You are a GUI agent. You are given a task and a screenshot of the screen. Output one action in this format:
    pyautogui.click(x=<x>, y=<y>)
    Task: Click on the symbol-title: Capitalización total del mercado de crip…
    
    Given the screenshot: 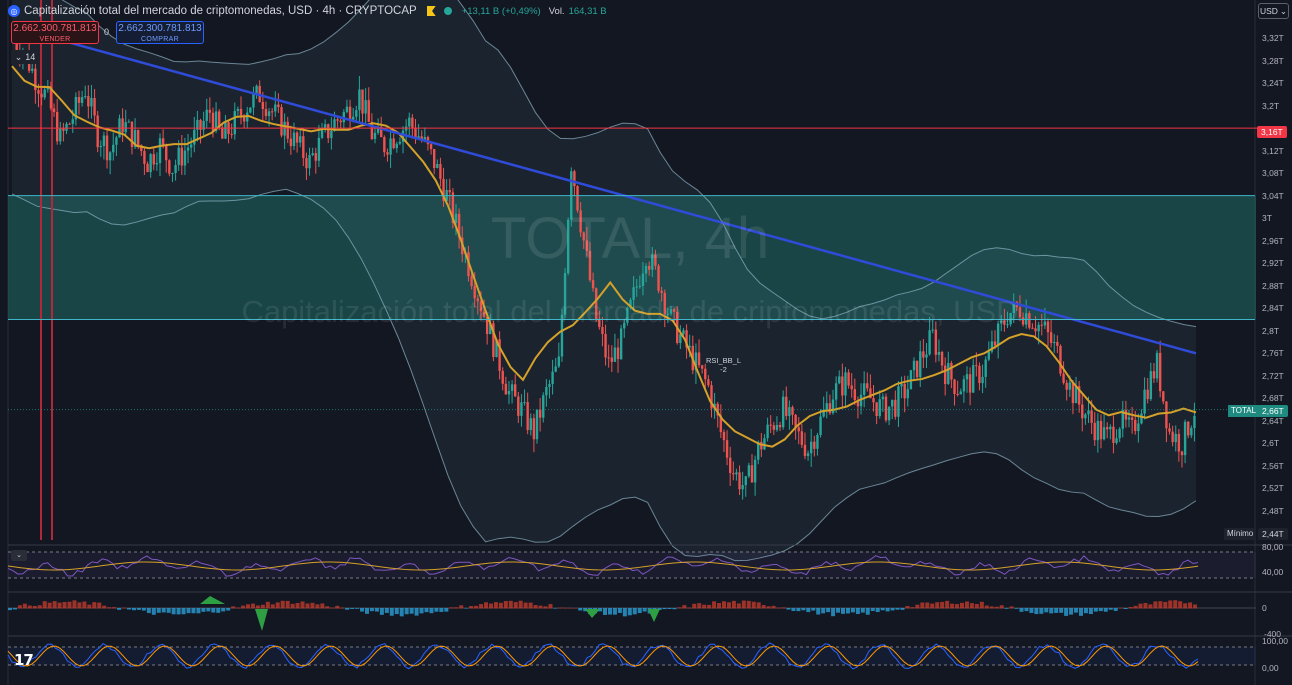 What is the action you would take?
    pyautogui.click(x=220, y=11)
    